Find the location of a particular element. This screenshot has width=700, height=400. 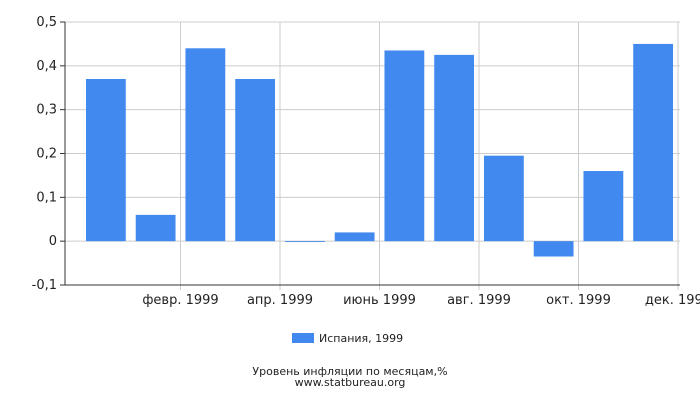

x-tick-label: февр. 1999 is located at coordinates (180, 300).